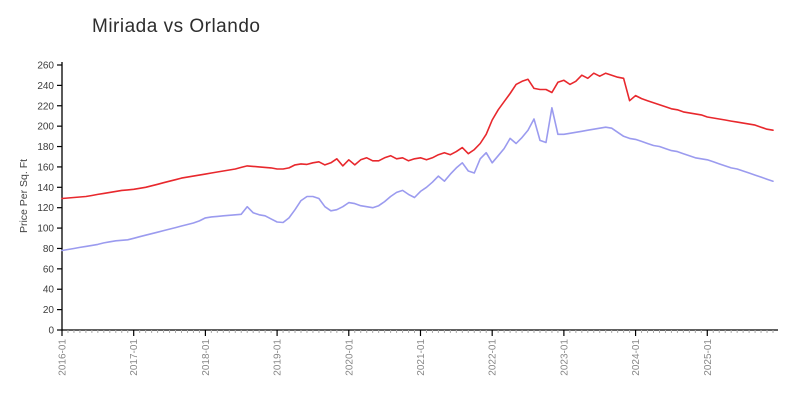 This screenshot has height=400, width=800. Describe the element at coordinates (63, 357) in the screenshot. I see `x-tick-label: 2016-01` at that location.